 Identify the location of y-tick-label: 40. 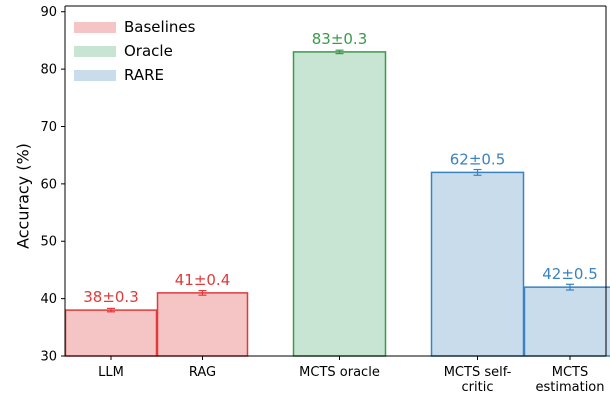
(48, 299).